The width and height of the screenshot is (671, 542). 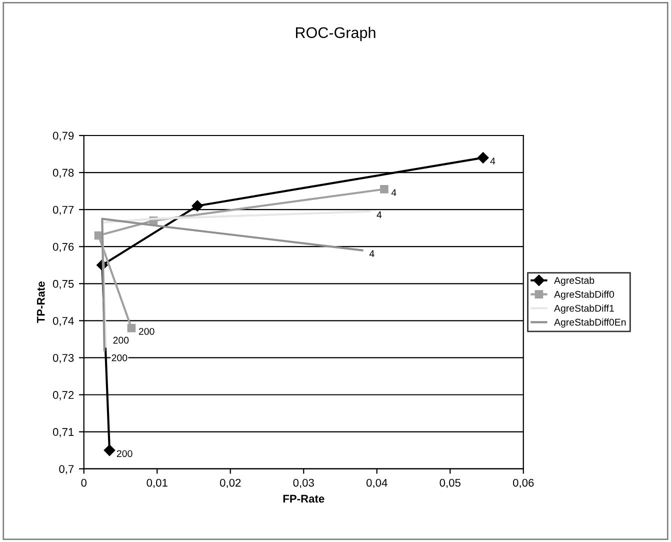 I want to click on x-axis-title: FP-Rate, so click(x=303, y=498).